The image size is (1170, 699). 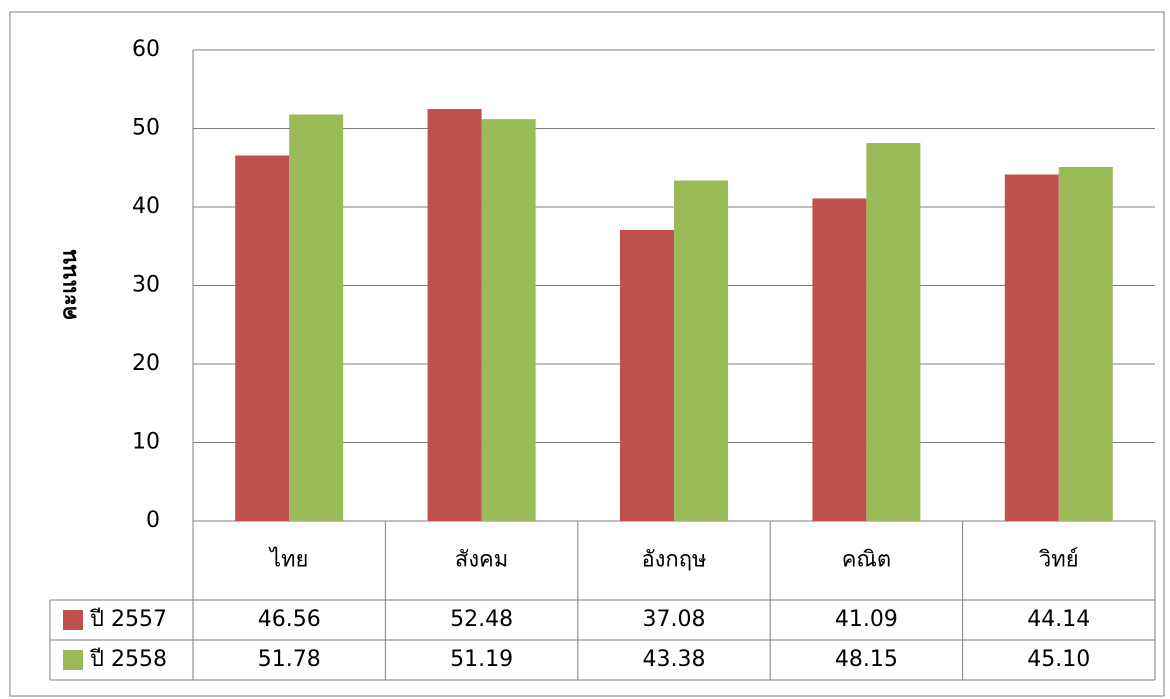 What do you see at coordinates (146, 49) in the screenshot?
I see `y-tick-label: 60` at bounding box center [146, 49].